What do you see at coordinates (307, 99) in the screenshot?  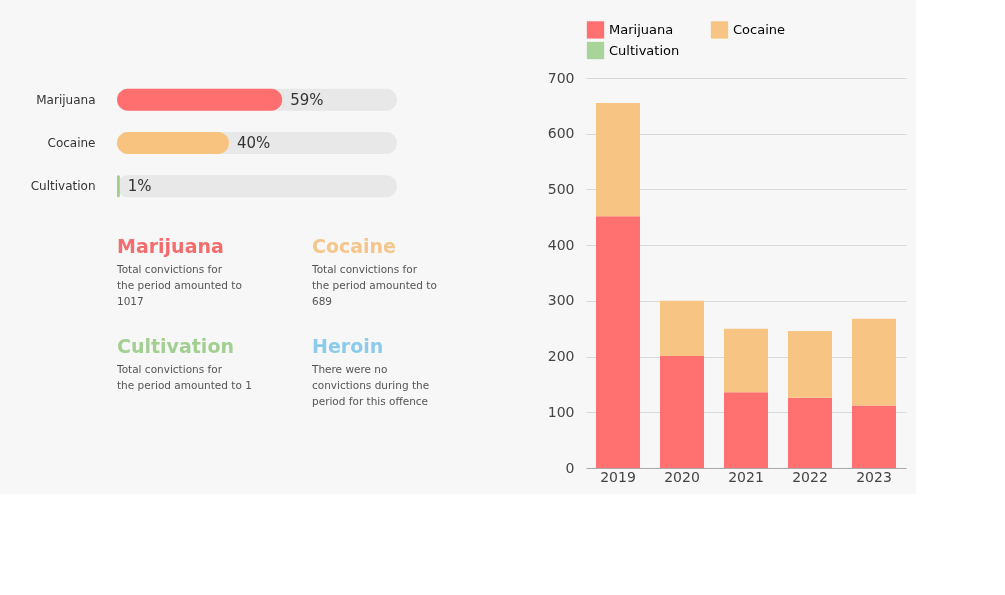 I see `data-label: 59%` at bounding box center [307, 99].